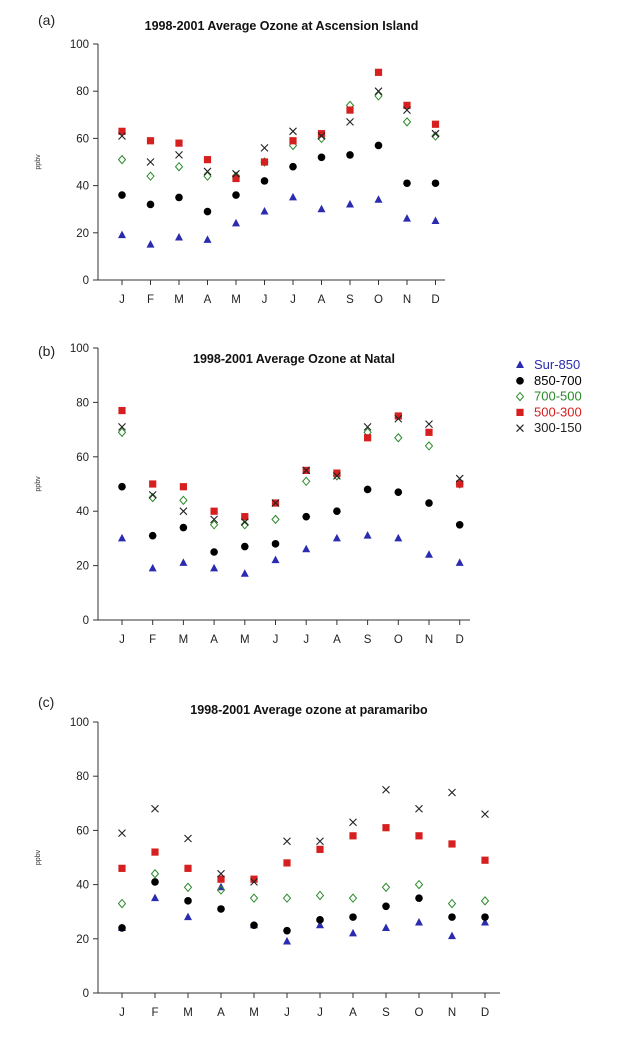 This screenshot has height=1048, width=638. I want to click on y-tick-label: 0, so click(86, 281).